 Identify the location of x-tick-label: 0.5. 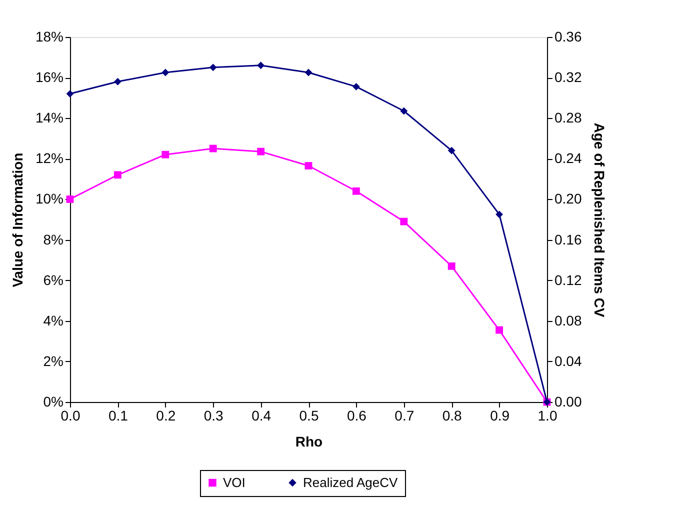
(309, 416).